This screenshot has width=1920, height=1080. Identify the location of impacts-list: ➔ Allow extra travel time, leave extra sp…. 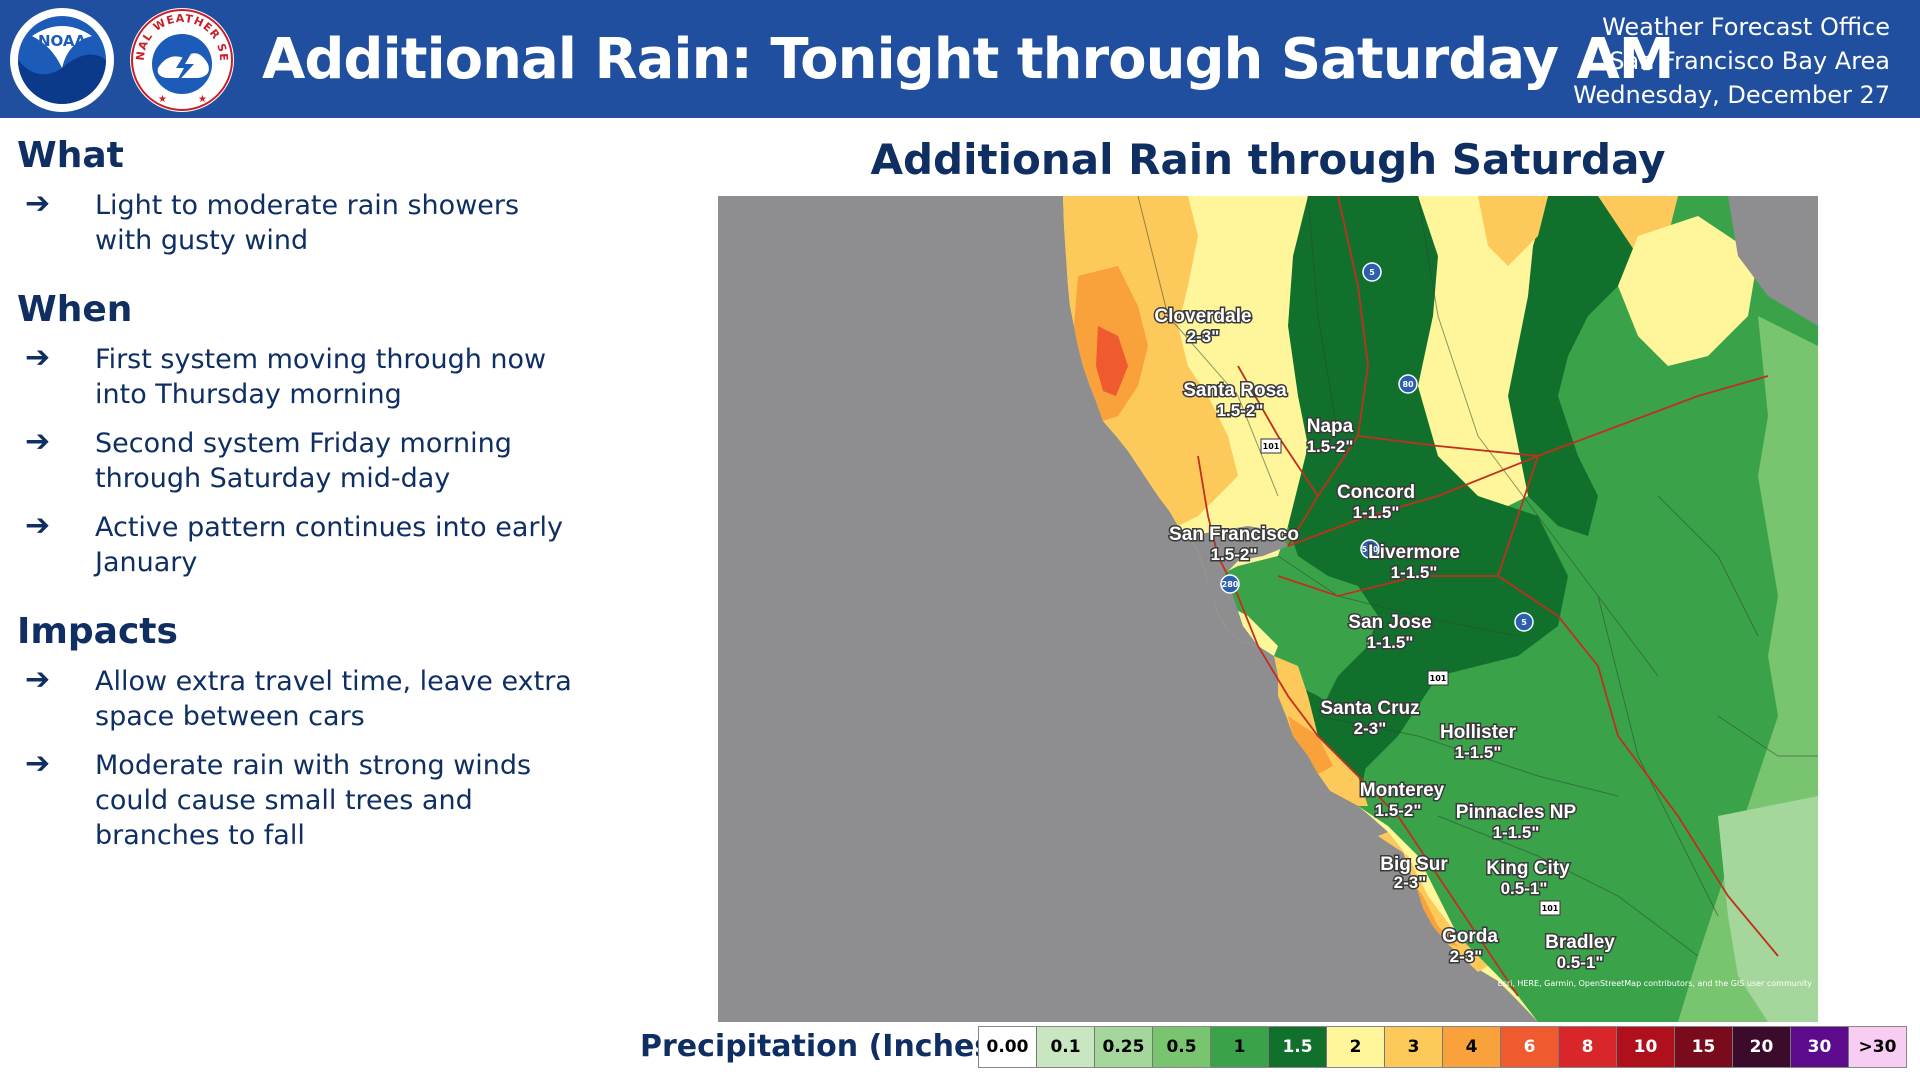
(297, 757).